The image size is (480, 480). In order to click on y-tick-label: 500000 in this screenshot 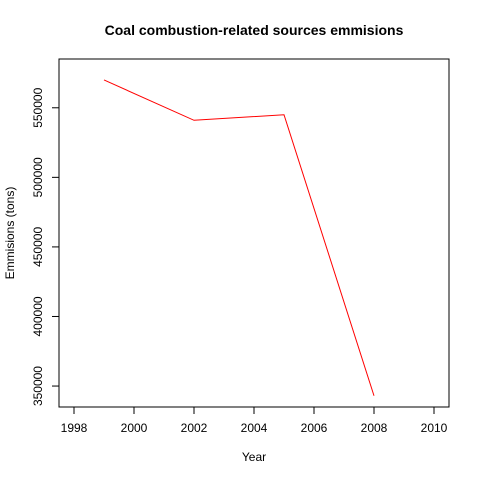, I will do `click(38, 177)`.